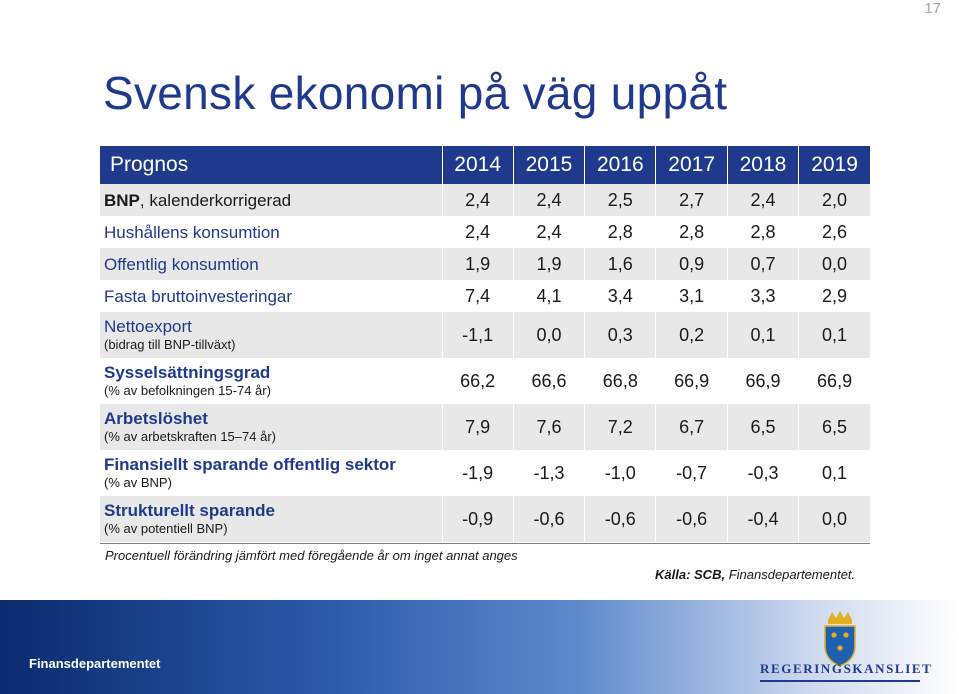 Image resolution: width=959 pixels, height=694 pixels. I want to click on table-cell: 0,3, so click(620, 335).